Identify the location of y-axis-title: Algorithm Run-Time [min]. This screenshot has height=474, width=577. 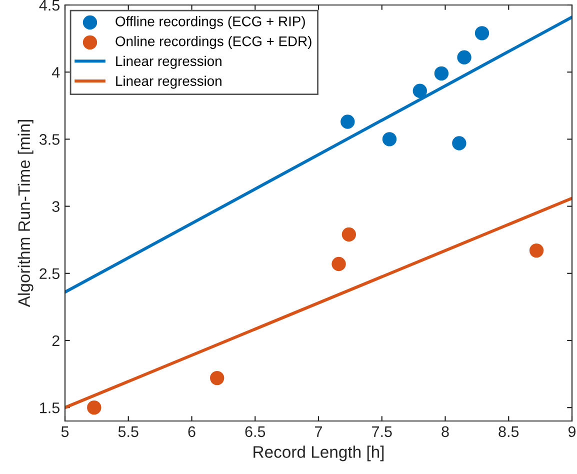
(26, 214).